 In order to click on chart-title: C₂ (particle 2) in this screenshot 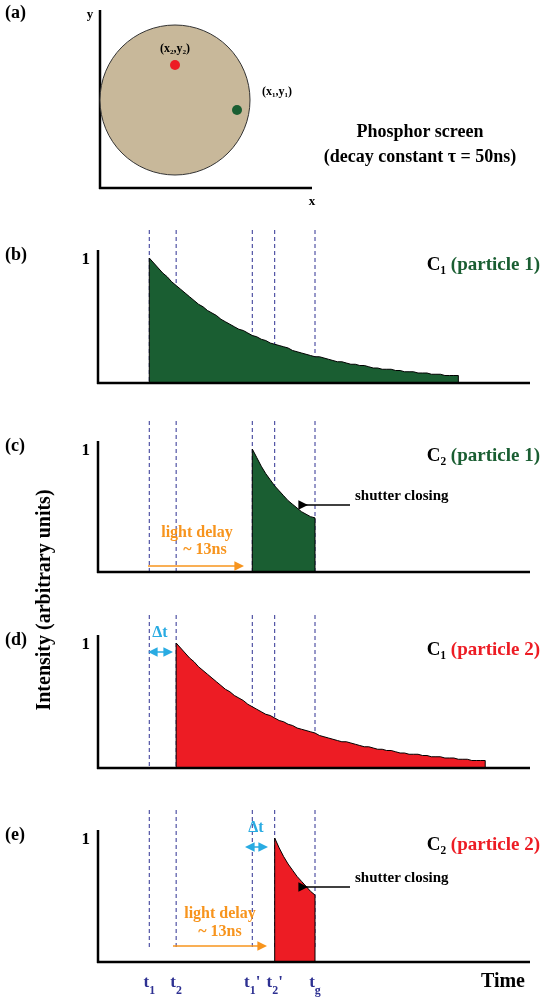, I will do `click(483, 844)`.